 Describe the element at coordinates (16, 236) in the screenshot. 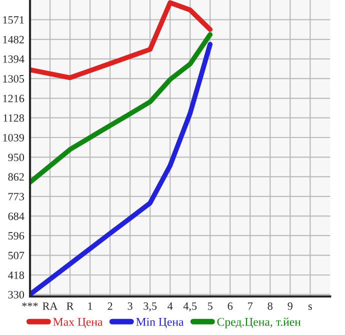

I see `y-tick-label: 596` at that location.